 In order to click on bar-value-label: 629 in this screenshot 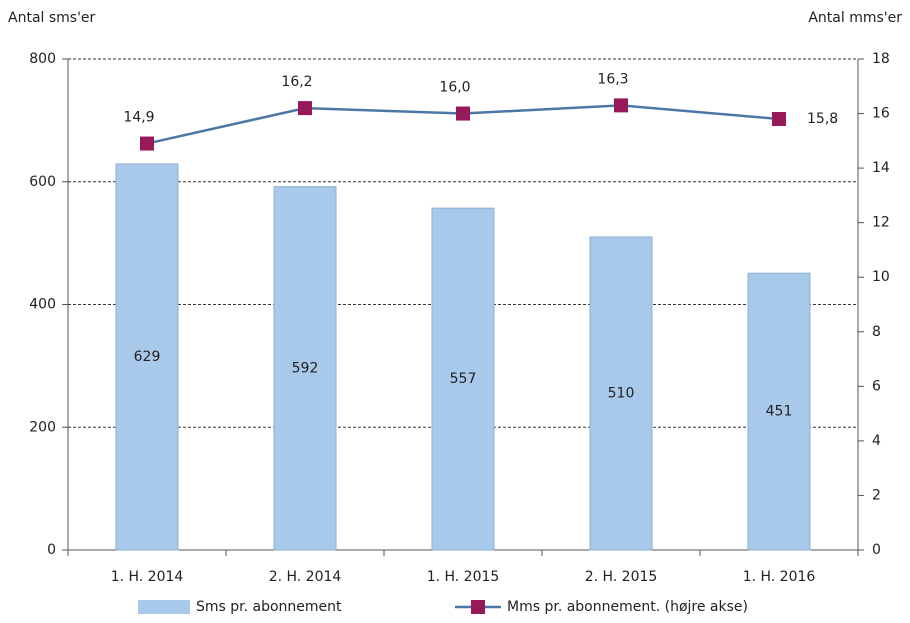, I will do `click(147, 357)`.